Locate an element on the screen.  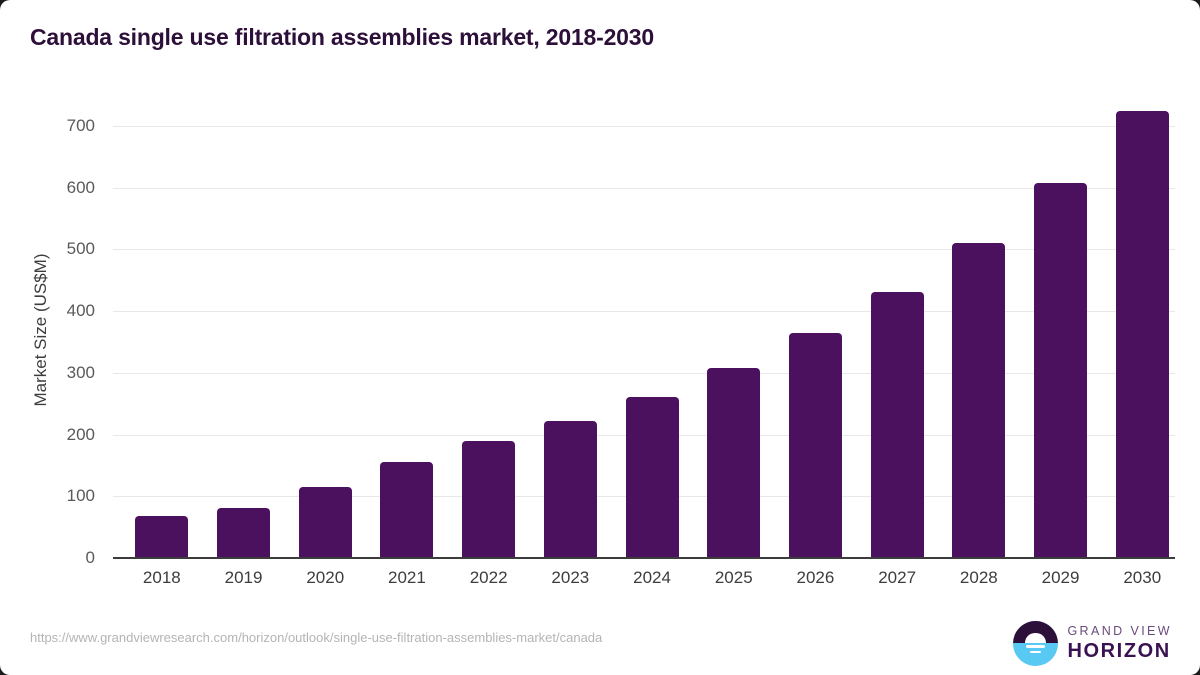
y-tick-label: 500 is located at coordinates (80, 249).